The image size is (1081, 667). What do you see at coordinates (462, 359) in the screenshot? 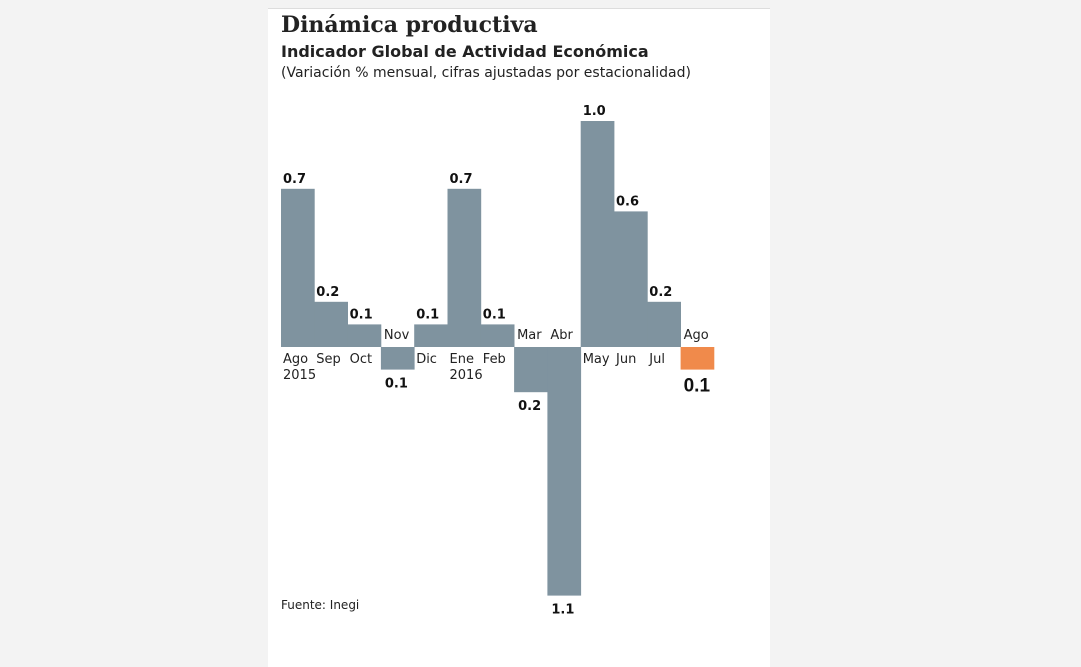
I see `category-label: Ene` at bounding box center [462, 359].